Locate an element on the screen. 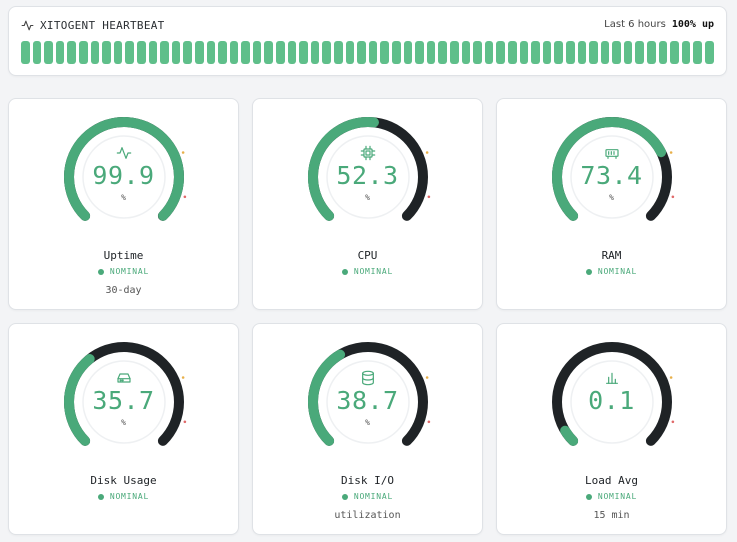 The width and height of the screenshot is (737, 542). gauge-card-disk-usage: 35.7 % Disk Usage NOMINAL is located at coordinates (123, 429).